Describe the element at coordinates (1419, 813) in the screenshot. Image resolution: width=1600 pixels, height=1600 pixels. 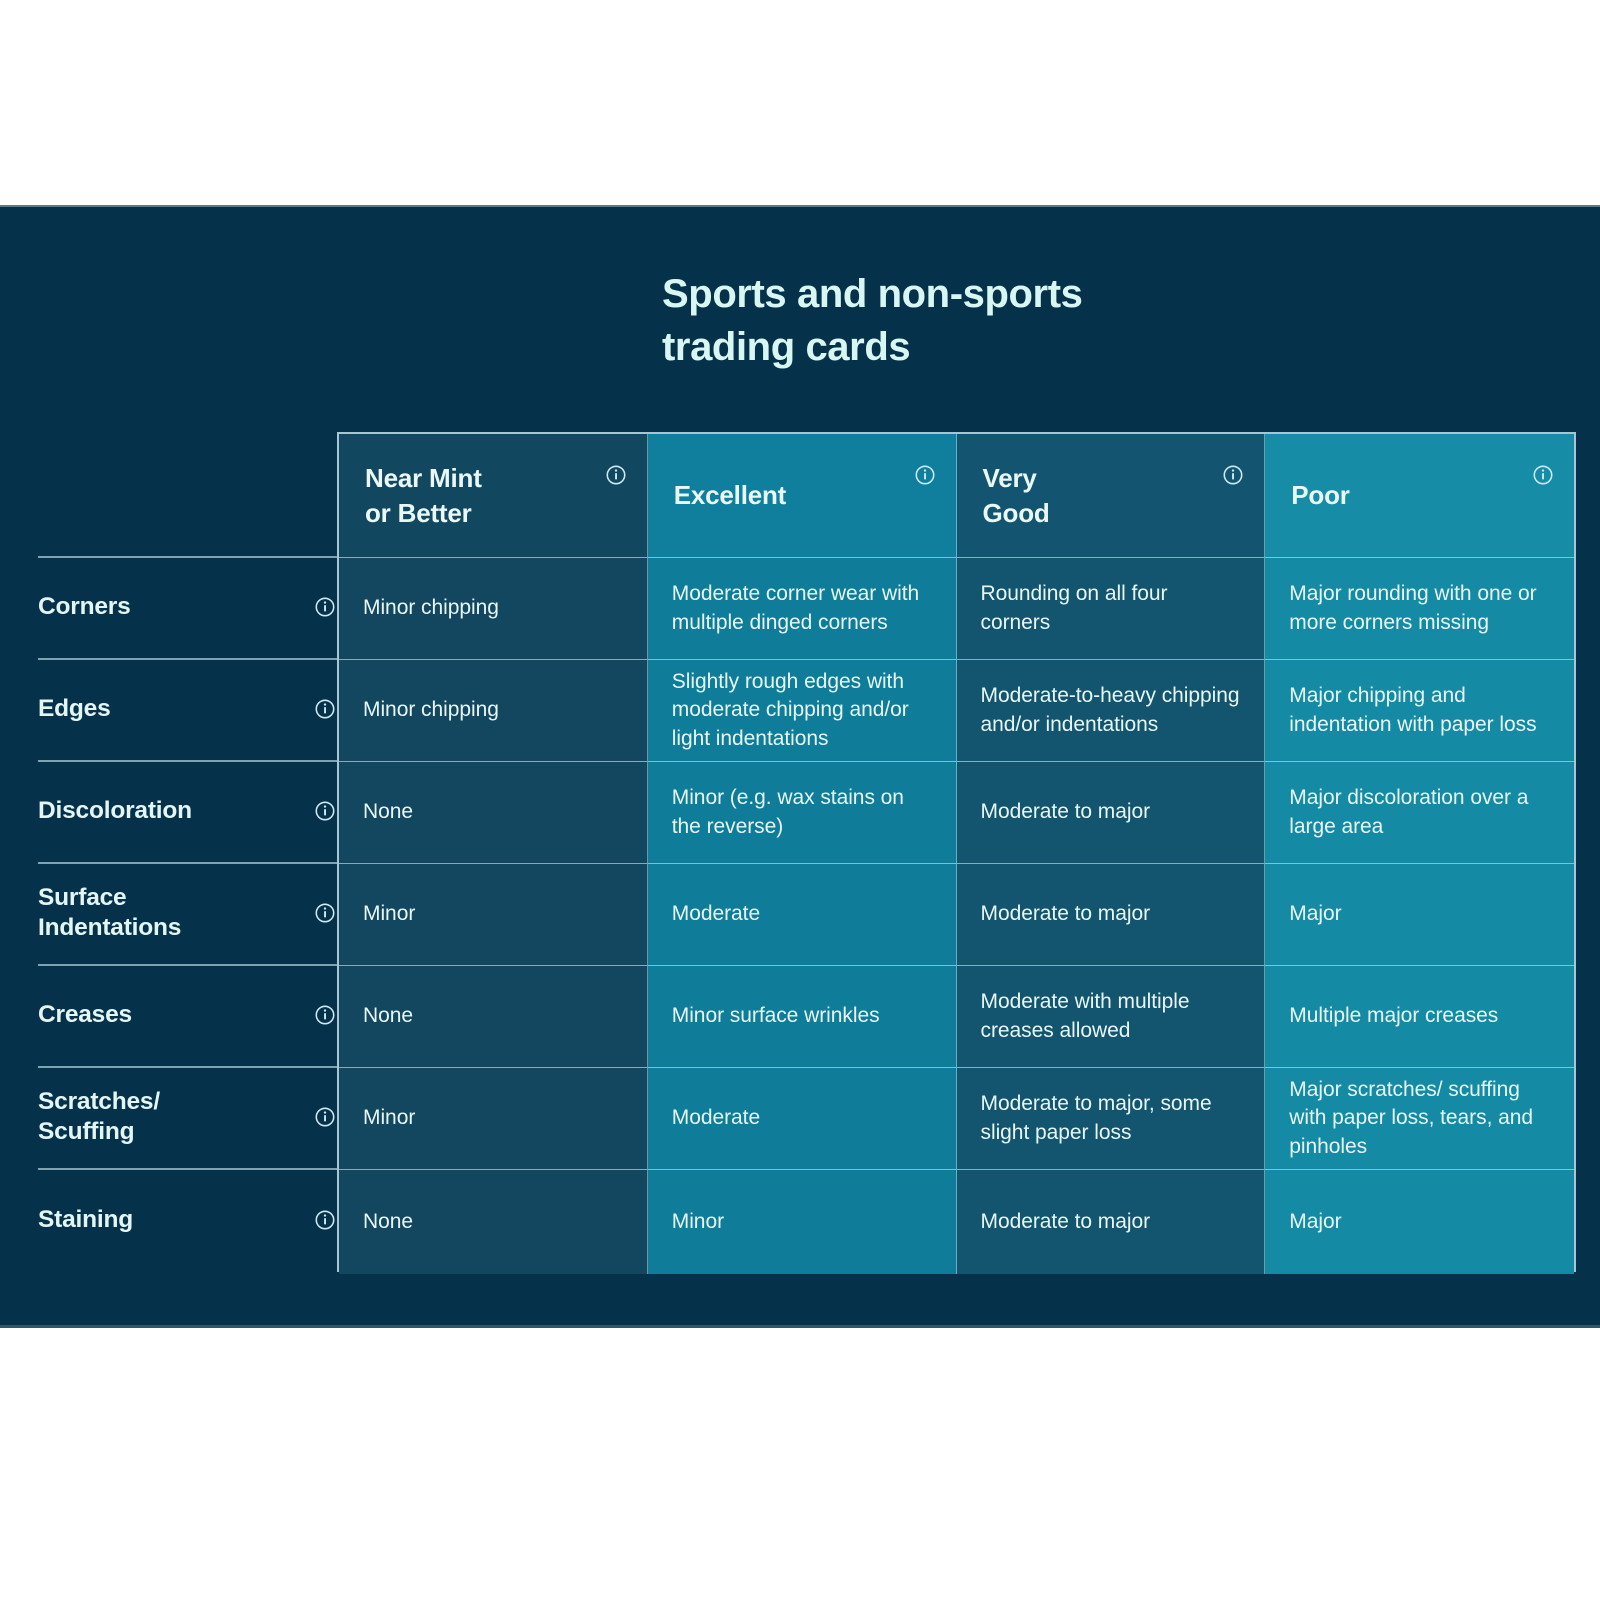
I see `table-cell: Major discoloration over a large area` at that location.